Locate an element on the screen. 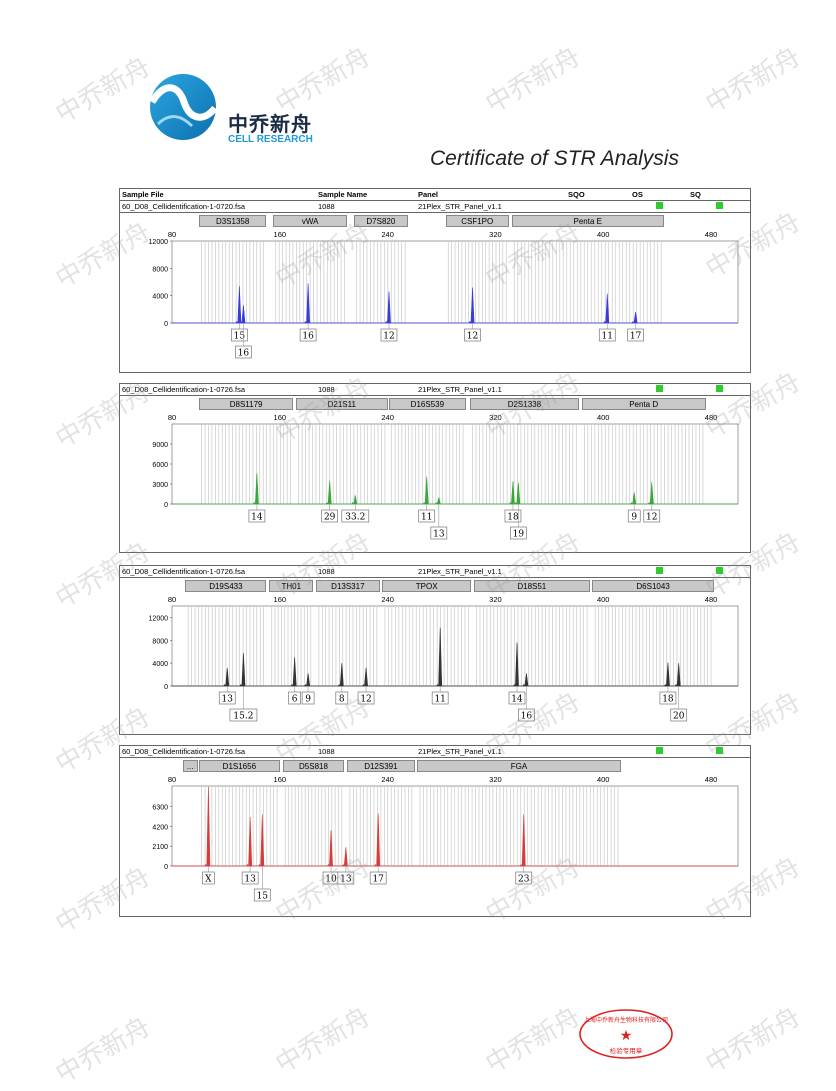  column-header: Sample File is located at coordinates (143, 194).